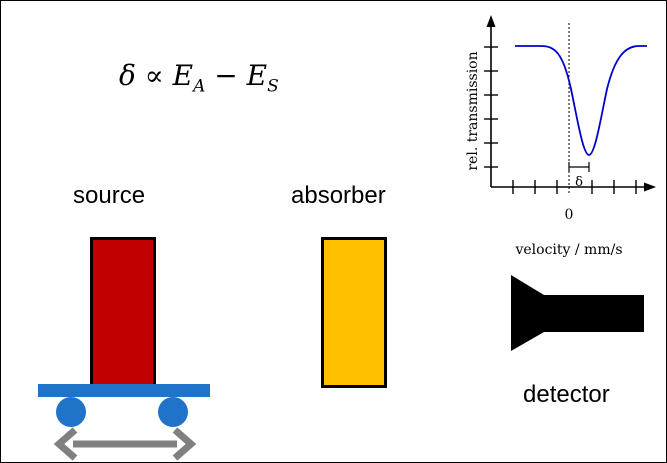 The image size is (667, 463). I want to click on absorber-label: absorber, so click(338, 195).